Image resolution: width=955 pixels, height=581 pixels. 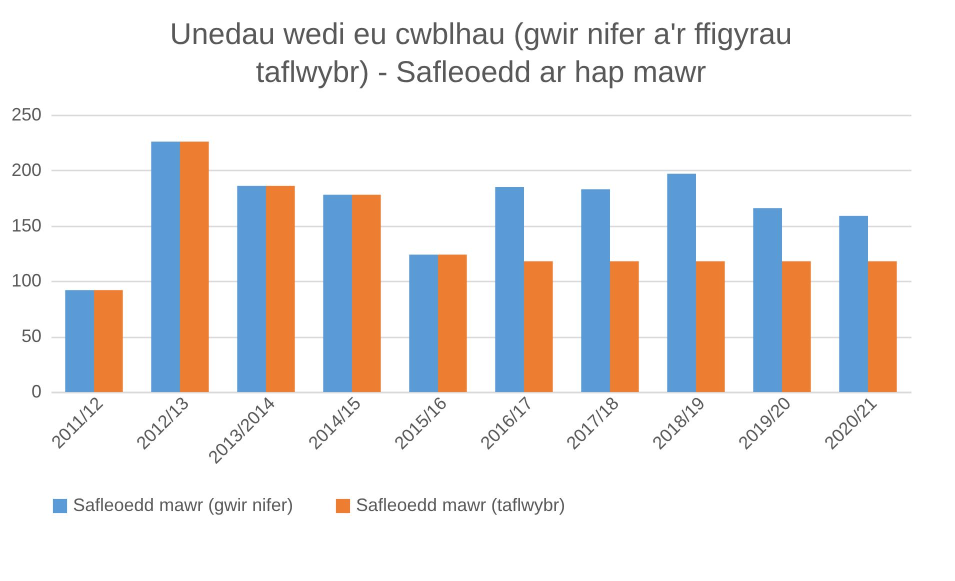 I want to click on legend-label: Safleoedd mawr (taflwybr), so click(x=461, y=505).